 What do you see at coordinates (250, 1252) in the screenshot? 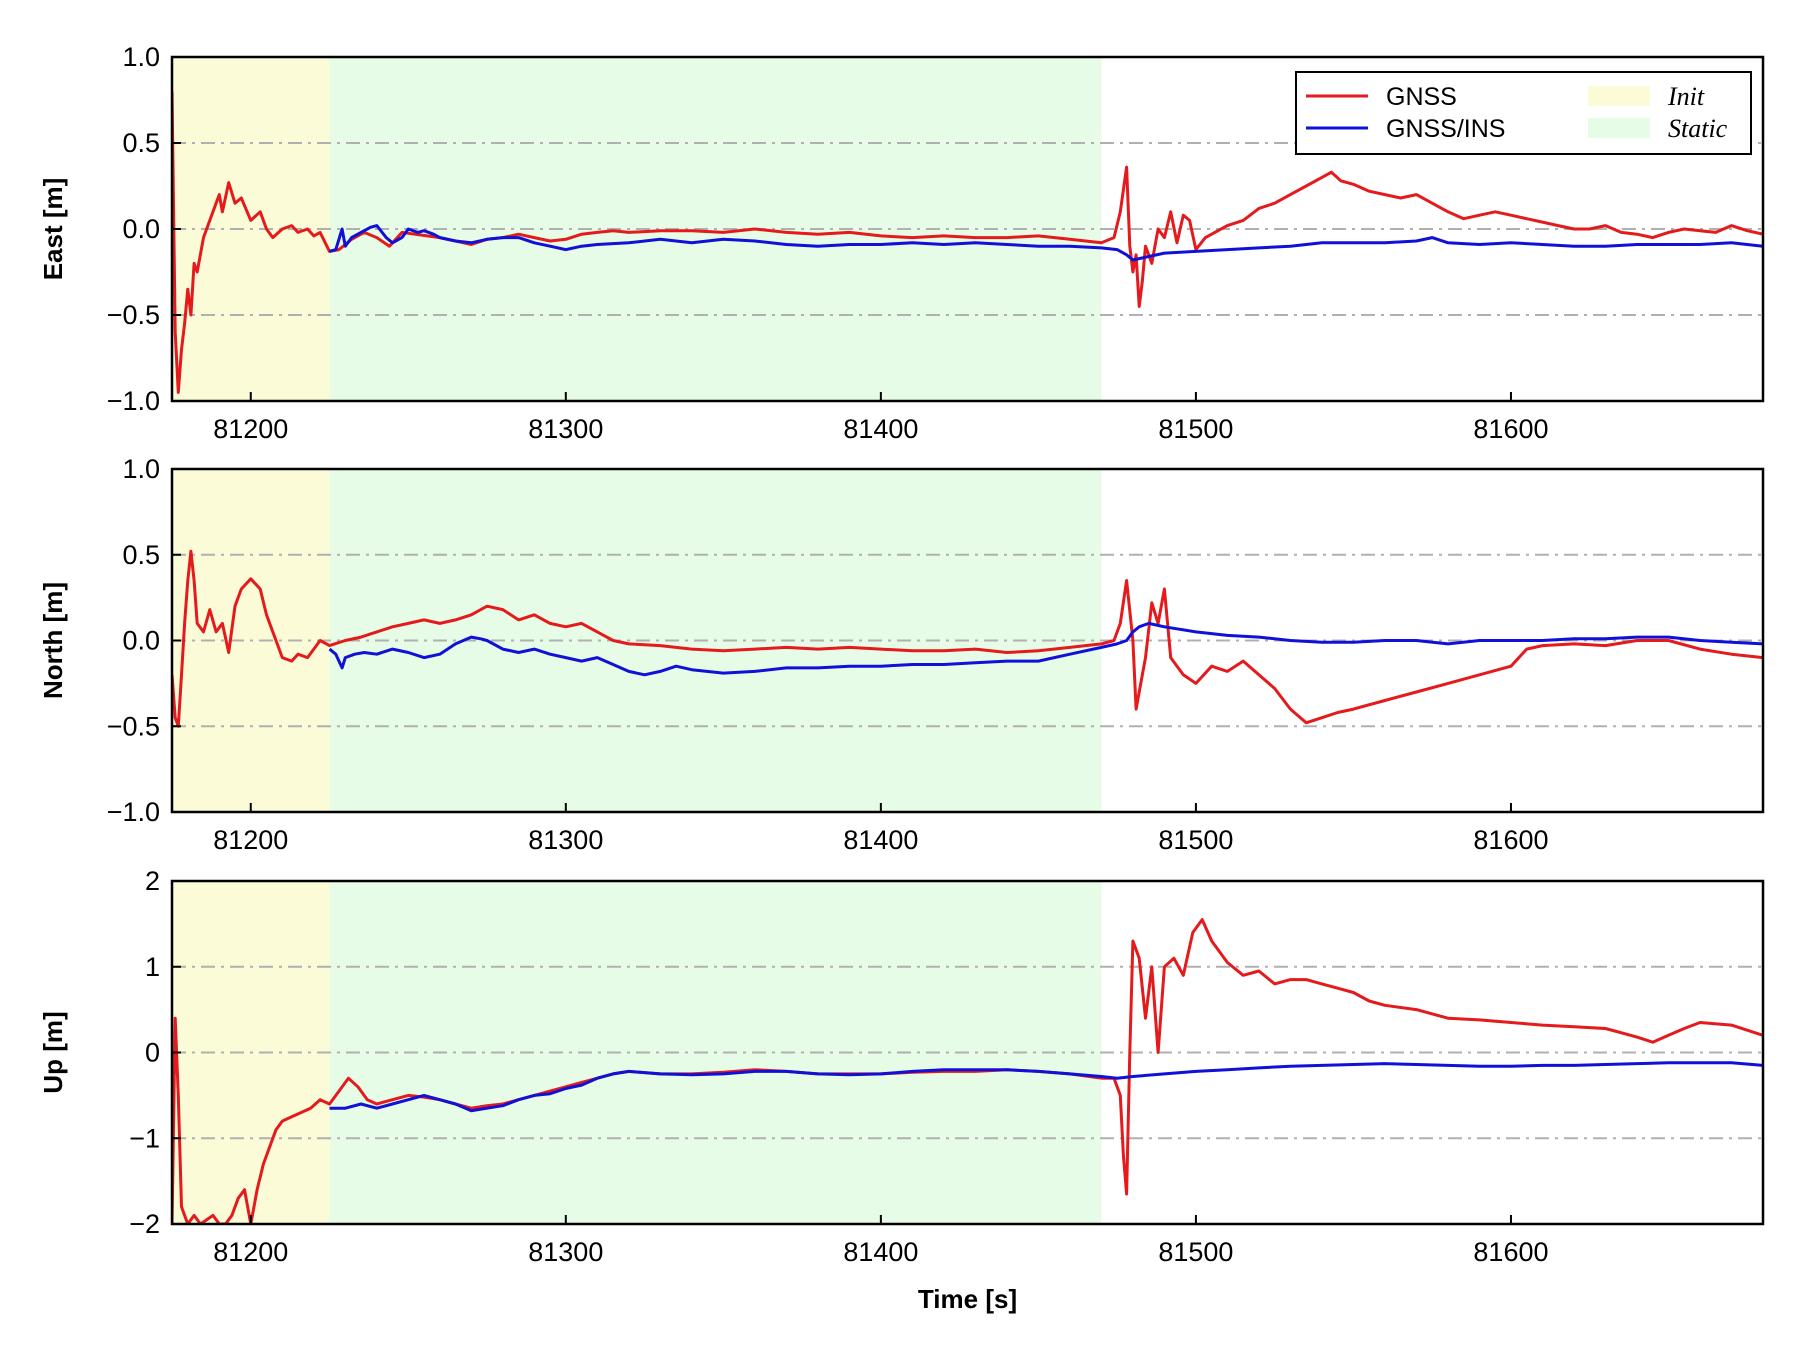
I see `up-x-tick-label: 81200` at bounding box center [250, 1252].